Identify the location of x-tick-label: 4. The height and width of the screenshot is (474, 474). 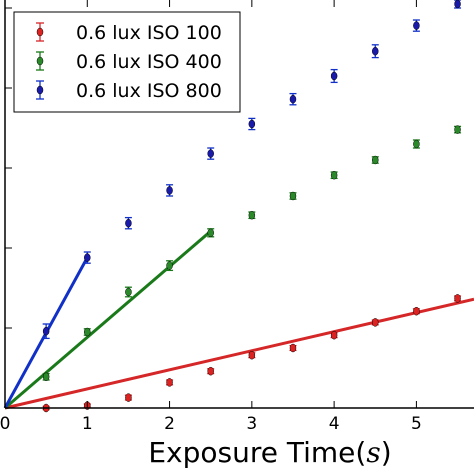
(334, 424).